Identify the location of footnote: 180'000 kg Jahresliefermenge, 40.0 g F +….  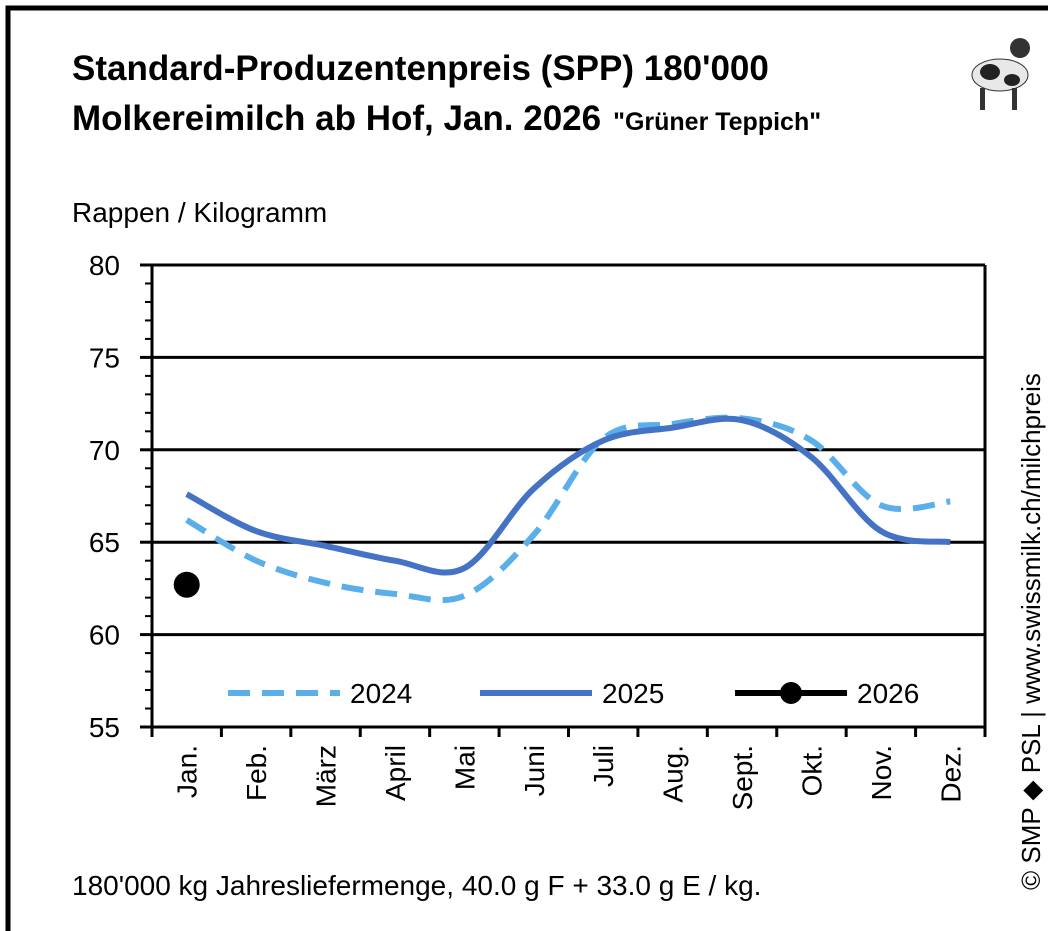
(416, 885).